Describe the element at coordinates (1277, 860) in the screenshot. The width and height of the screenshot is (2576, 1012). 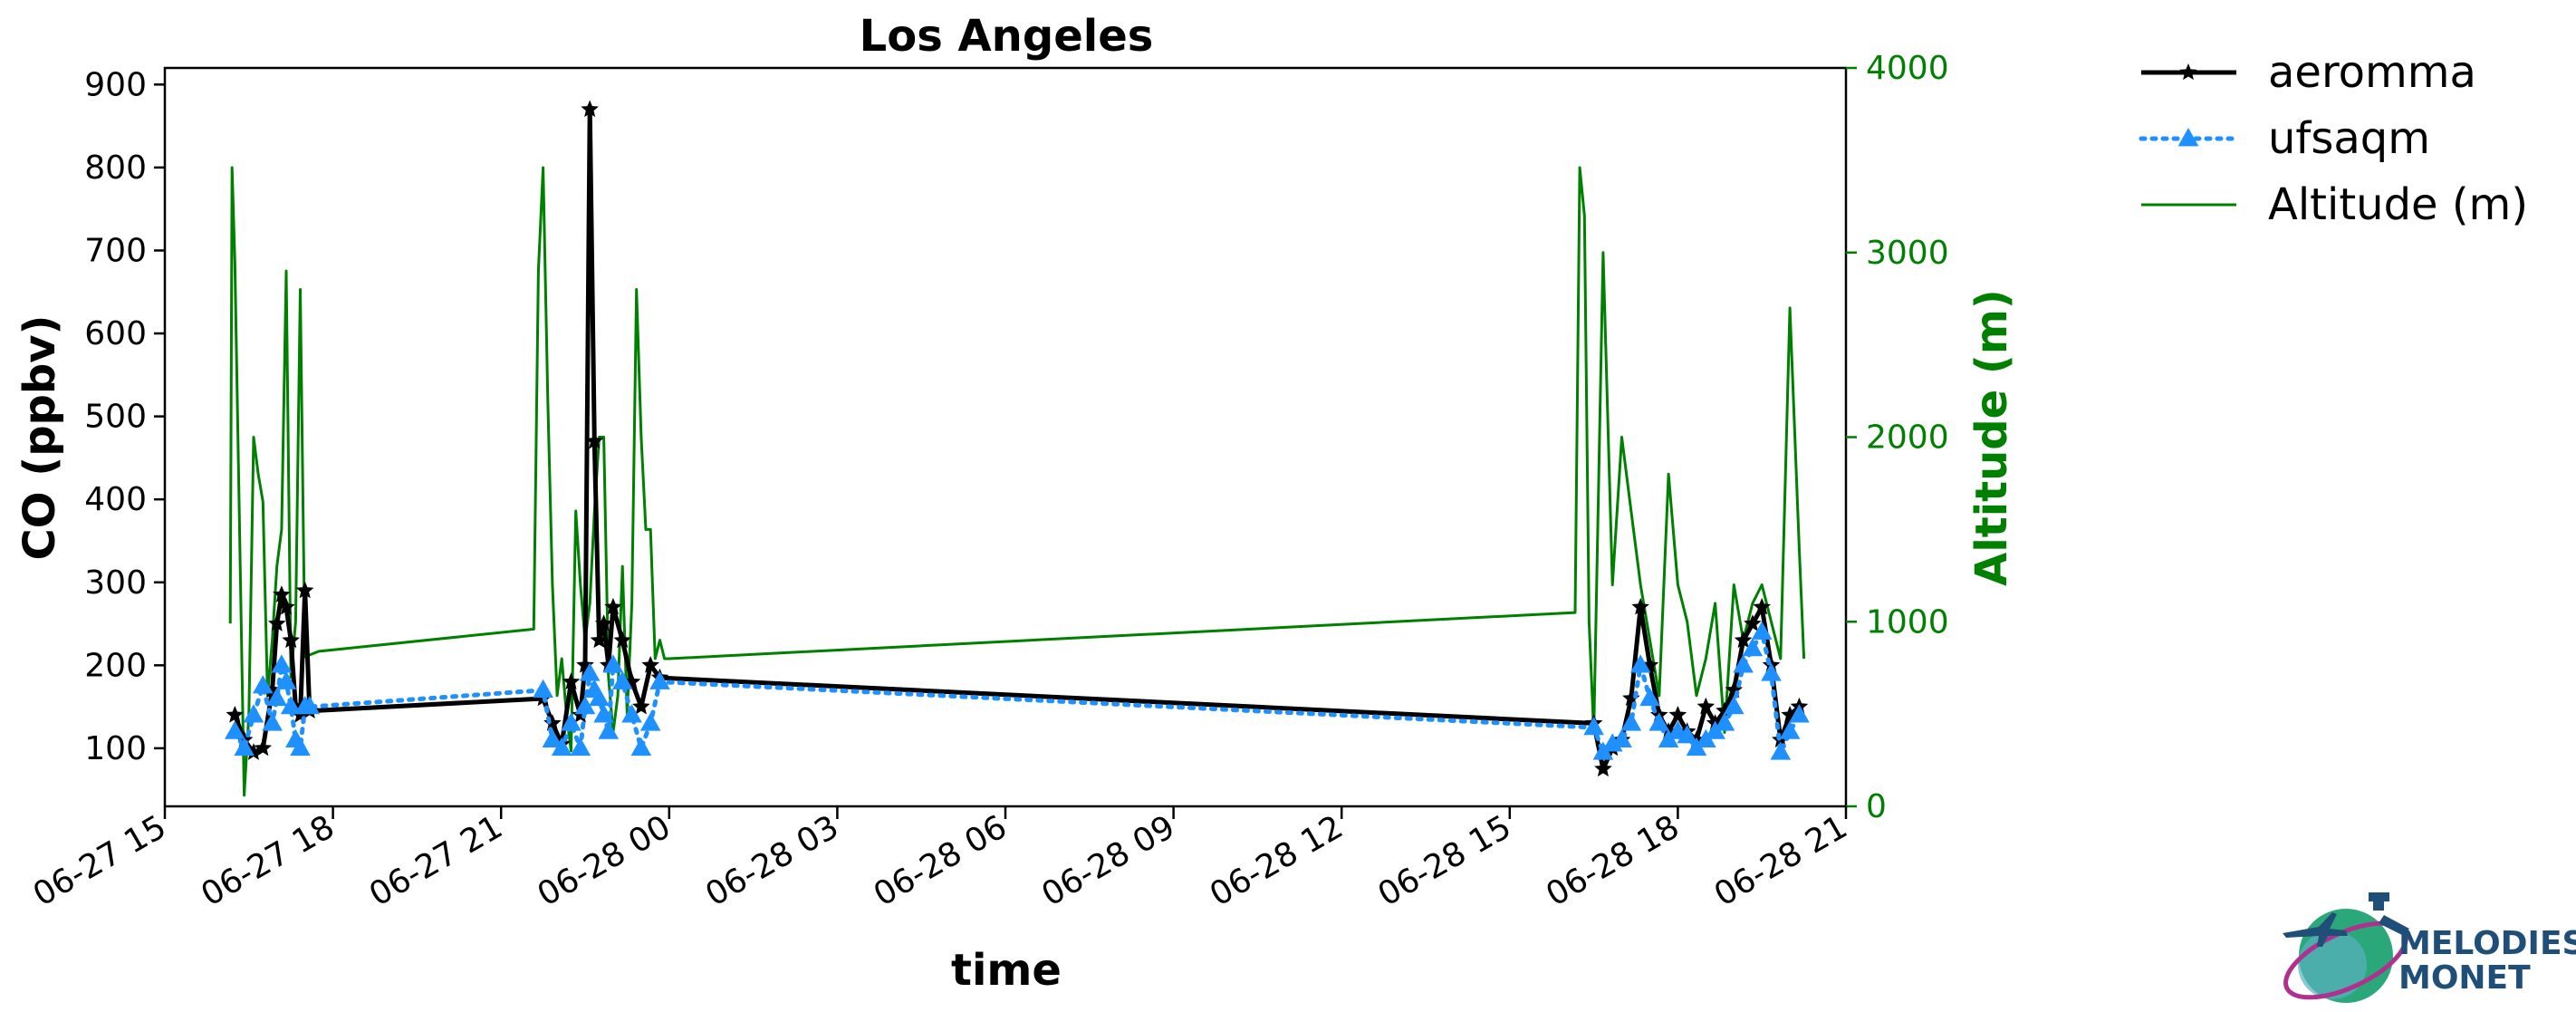
I see `x-tick-label: 06-28 12` at that location.